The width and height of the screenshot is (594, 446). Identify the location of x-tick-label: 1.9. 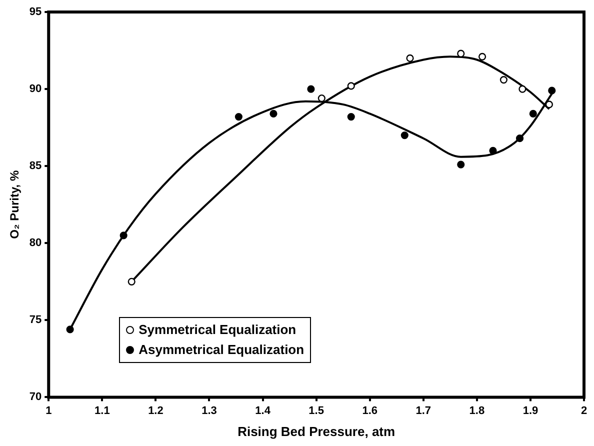
(530, 410).